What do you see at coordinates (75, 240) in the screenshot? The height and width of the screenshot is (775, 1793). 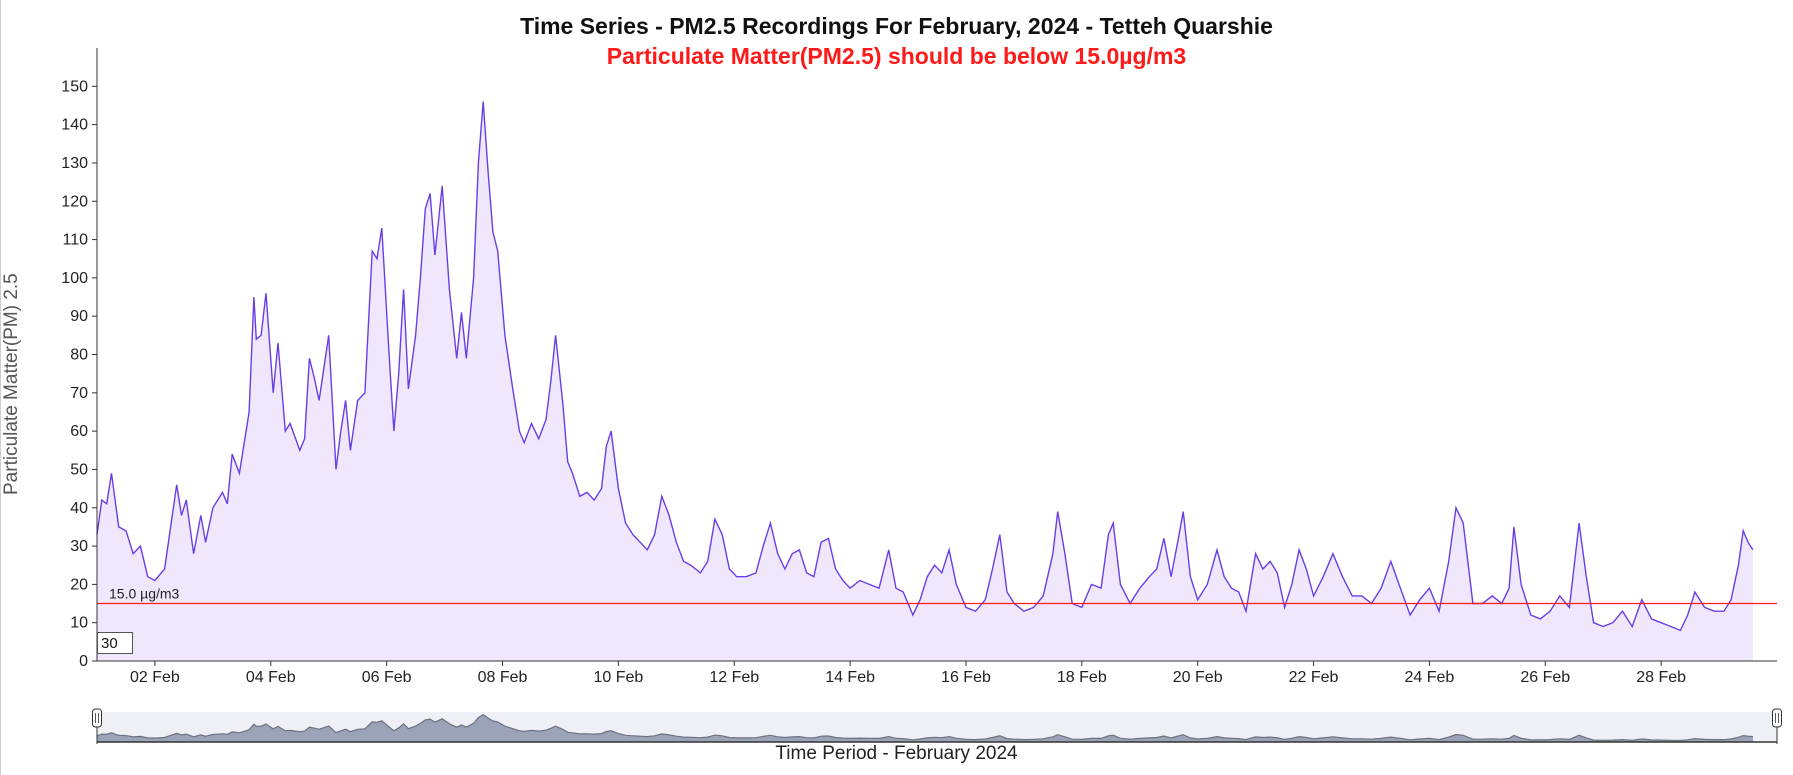 I see `y-tick-label: 110` at bounding box center [75, 240].